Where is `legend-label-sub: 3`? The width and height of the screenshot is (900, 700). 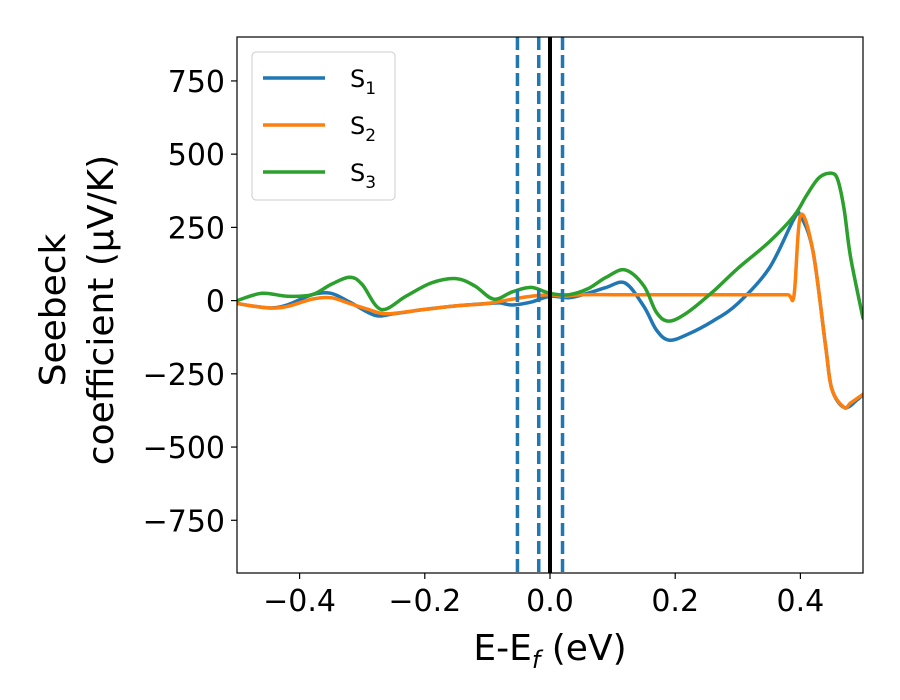
legend-label-sub: 3 is located at coordinates (370, 183).